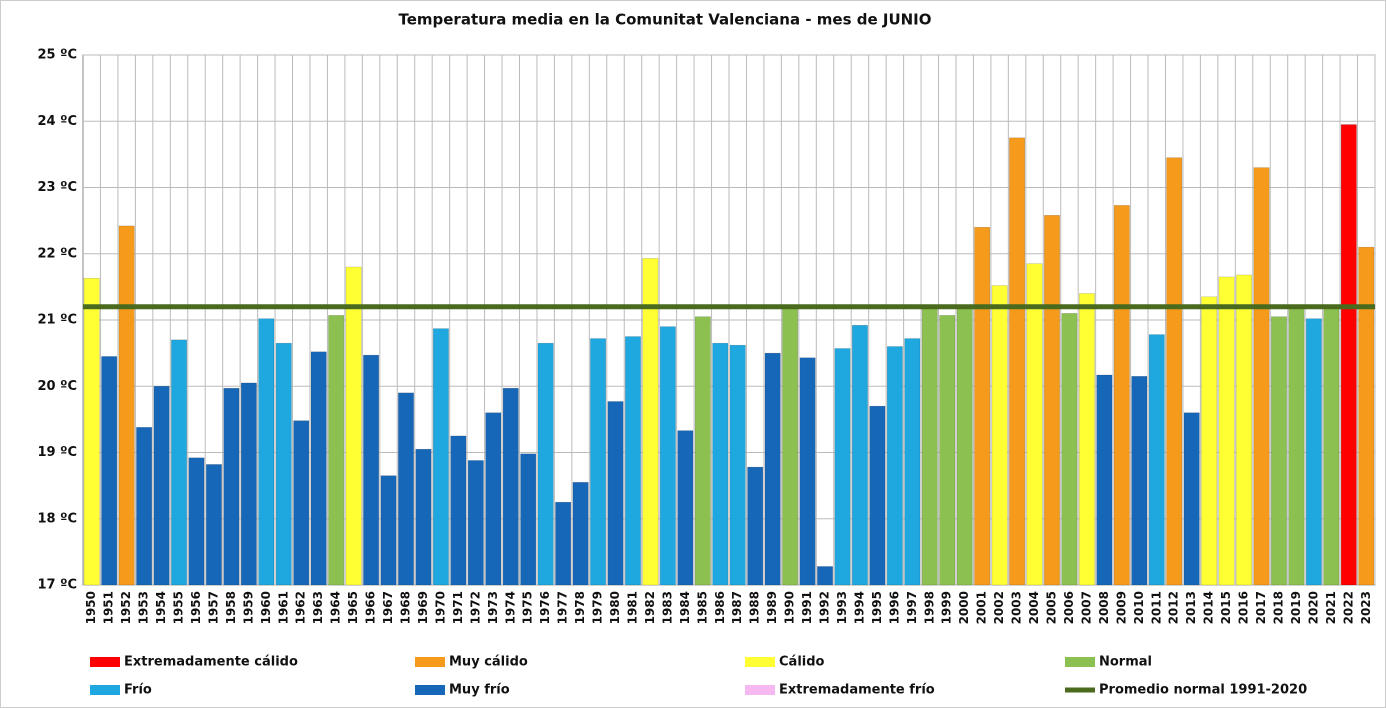  Describe the element at coordinates (598, 607) in the screenshot. I see `x-tick-label: 1979` at that location.